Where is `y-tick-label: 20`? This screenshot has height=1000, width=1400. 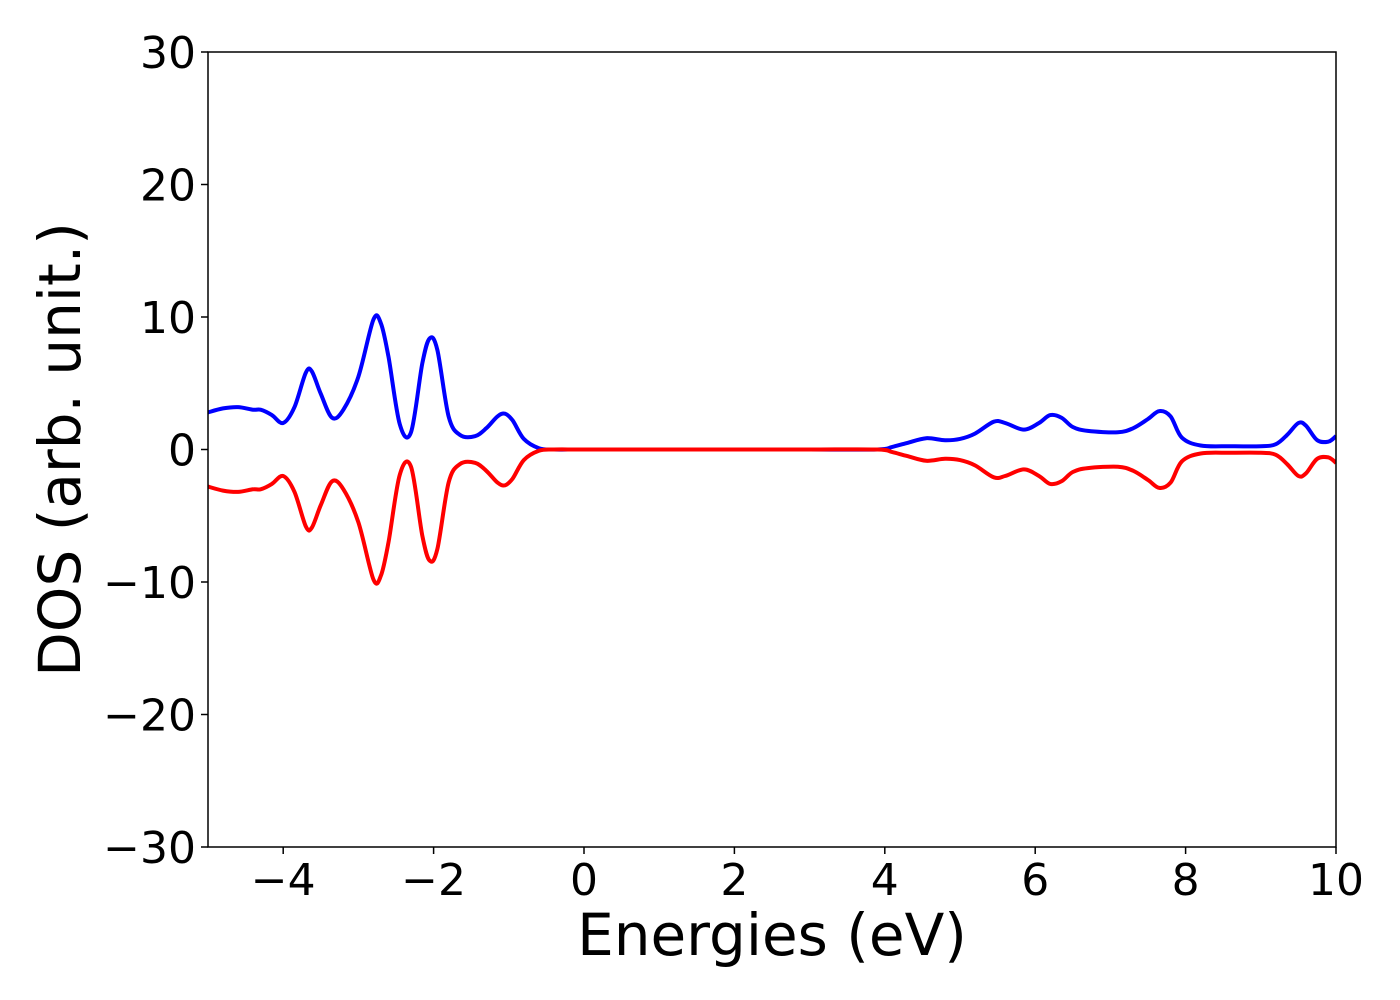 y-tick-label: 20 is located at coordinates (168, 186).